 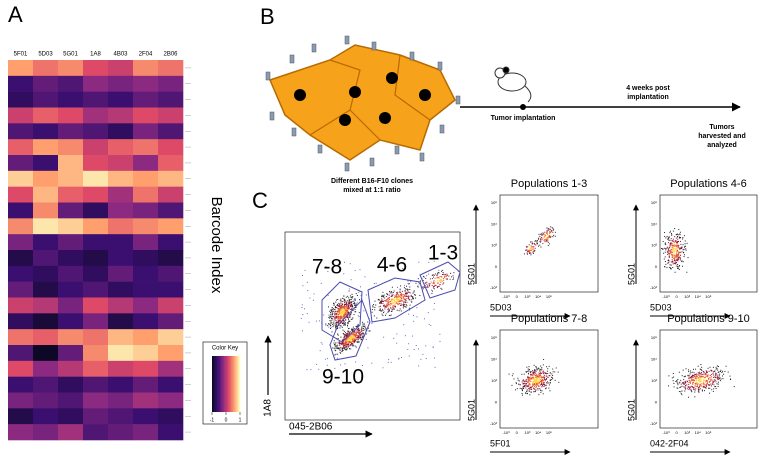 What do you see at coordinates (549, 319) in the screenshot?
I see `subplot-title: Populations 7-8` at bounding box center [549, 319].